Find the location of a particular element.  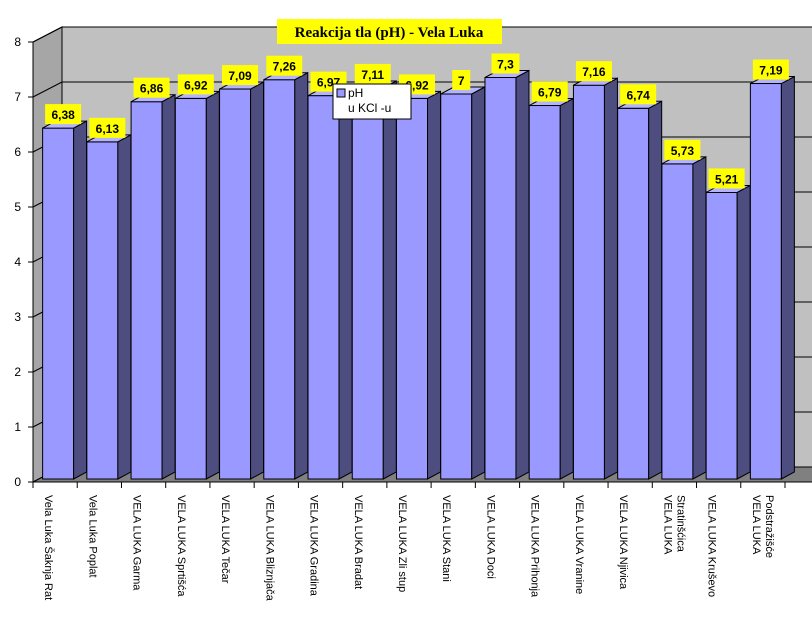

data-label: 5,73 is located at coordinates (682, 149).